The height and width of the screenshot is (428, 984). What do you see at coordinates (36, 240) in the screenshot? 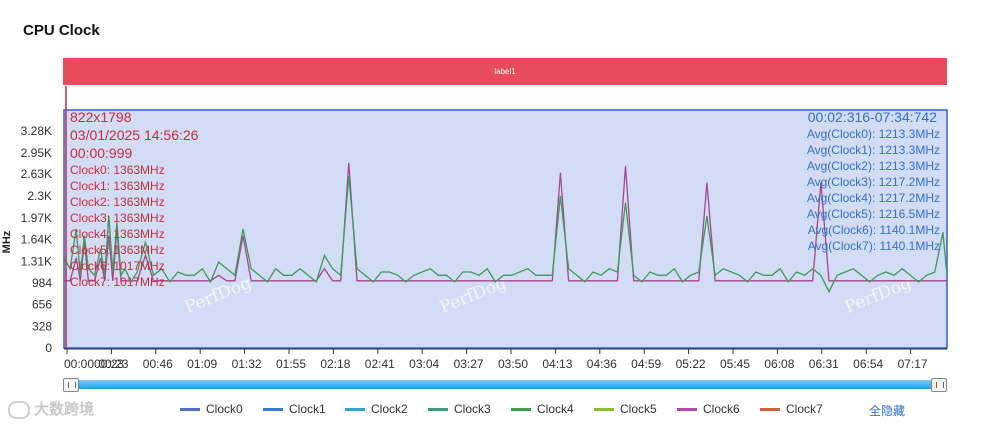
I see `y-tick-label: 1.64K` at bounding box center [36, 240].